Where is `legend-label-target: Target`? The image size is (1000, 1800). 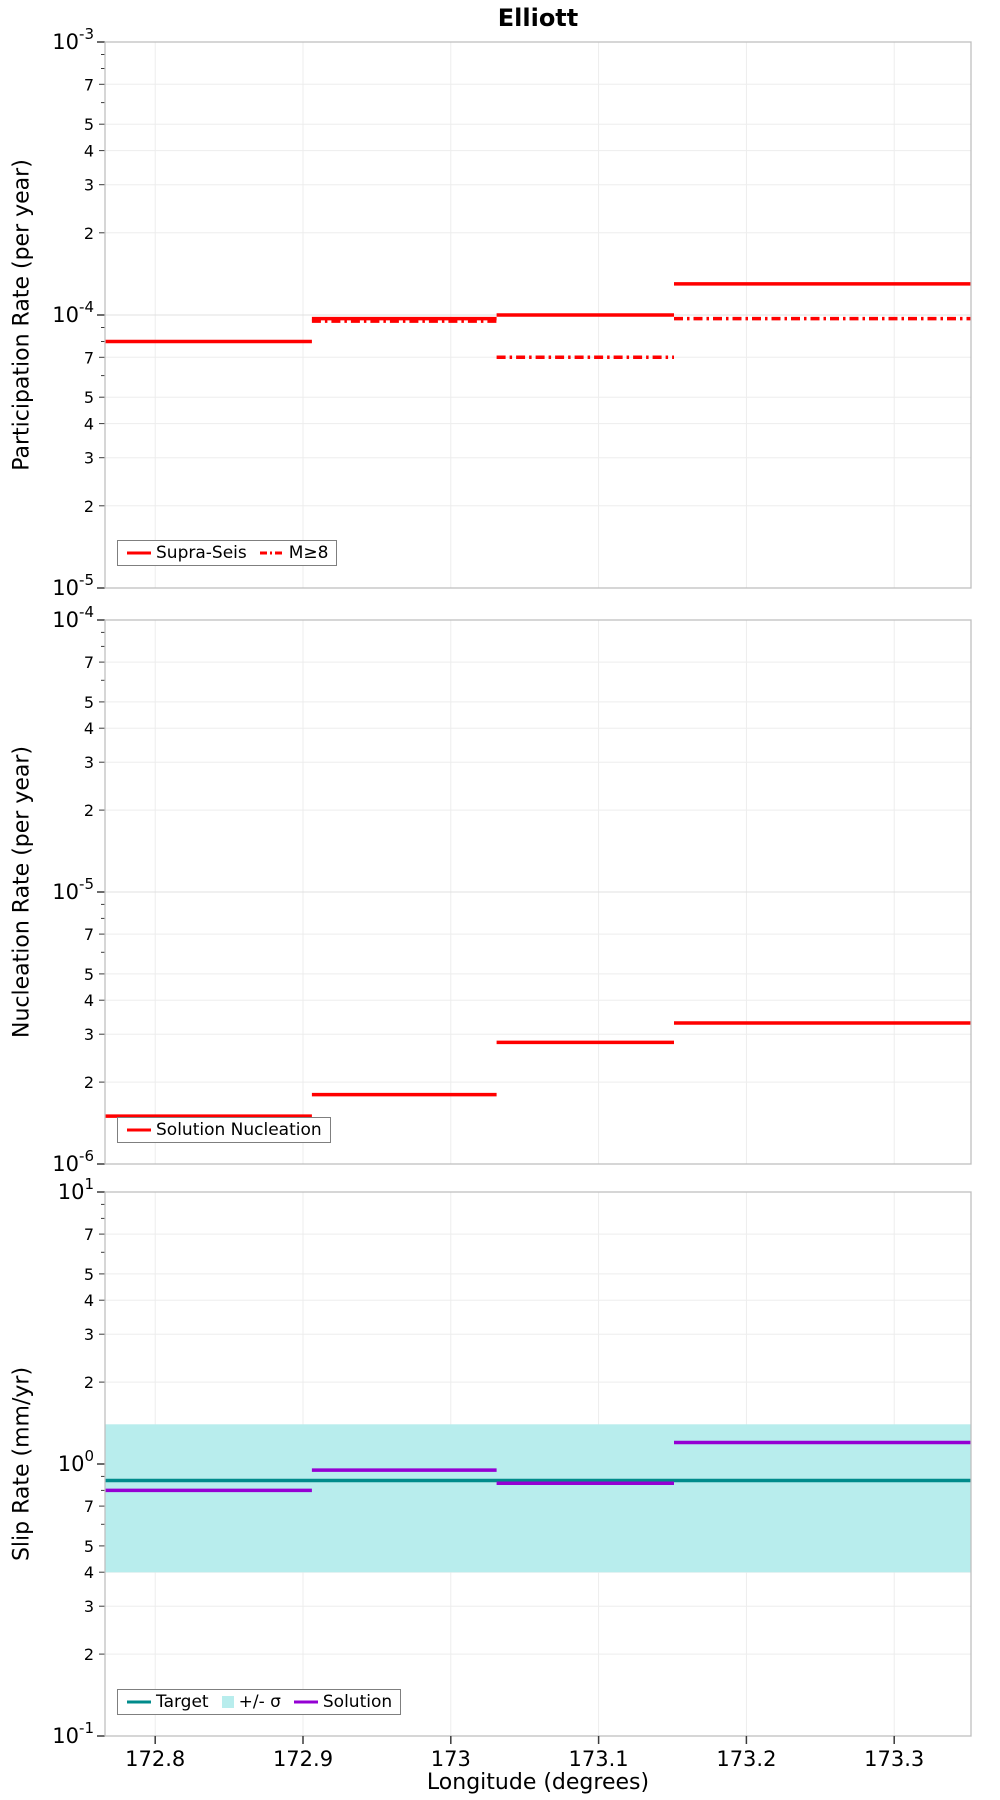 legend-label-target: Target is located at coordinates (182, 1702).